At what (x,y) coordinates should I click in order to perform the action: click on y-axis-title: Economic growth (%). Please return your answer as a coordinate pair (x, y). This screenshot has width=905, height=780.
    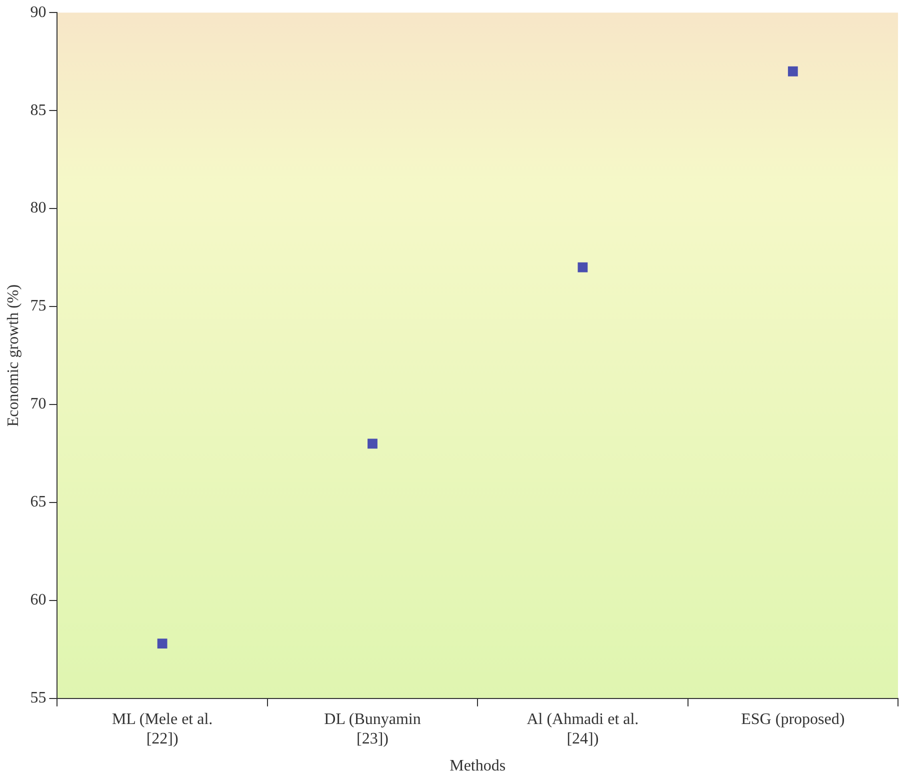
    Looking at the image, I should click on (13, 355).